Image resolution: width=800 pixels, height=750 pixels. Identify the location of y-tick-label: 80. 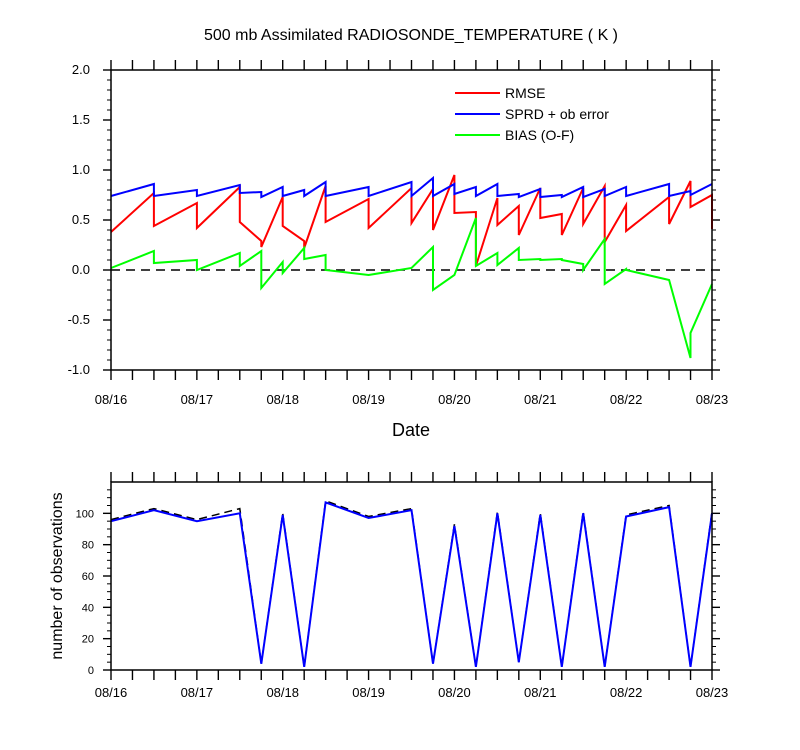
(88, 546).